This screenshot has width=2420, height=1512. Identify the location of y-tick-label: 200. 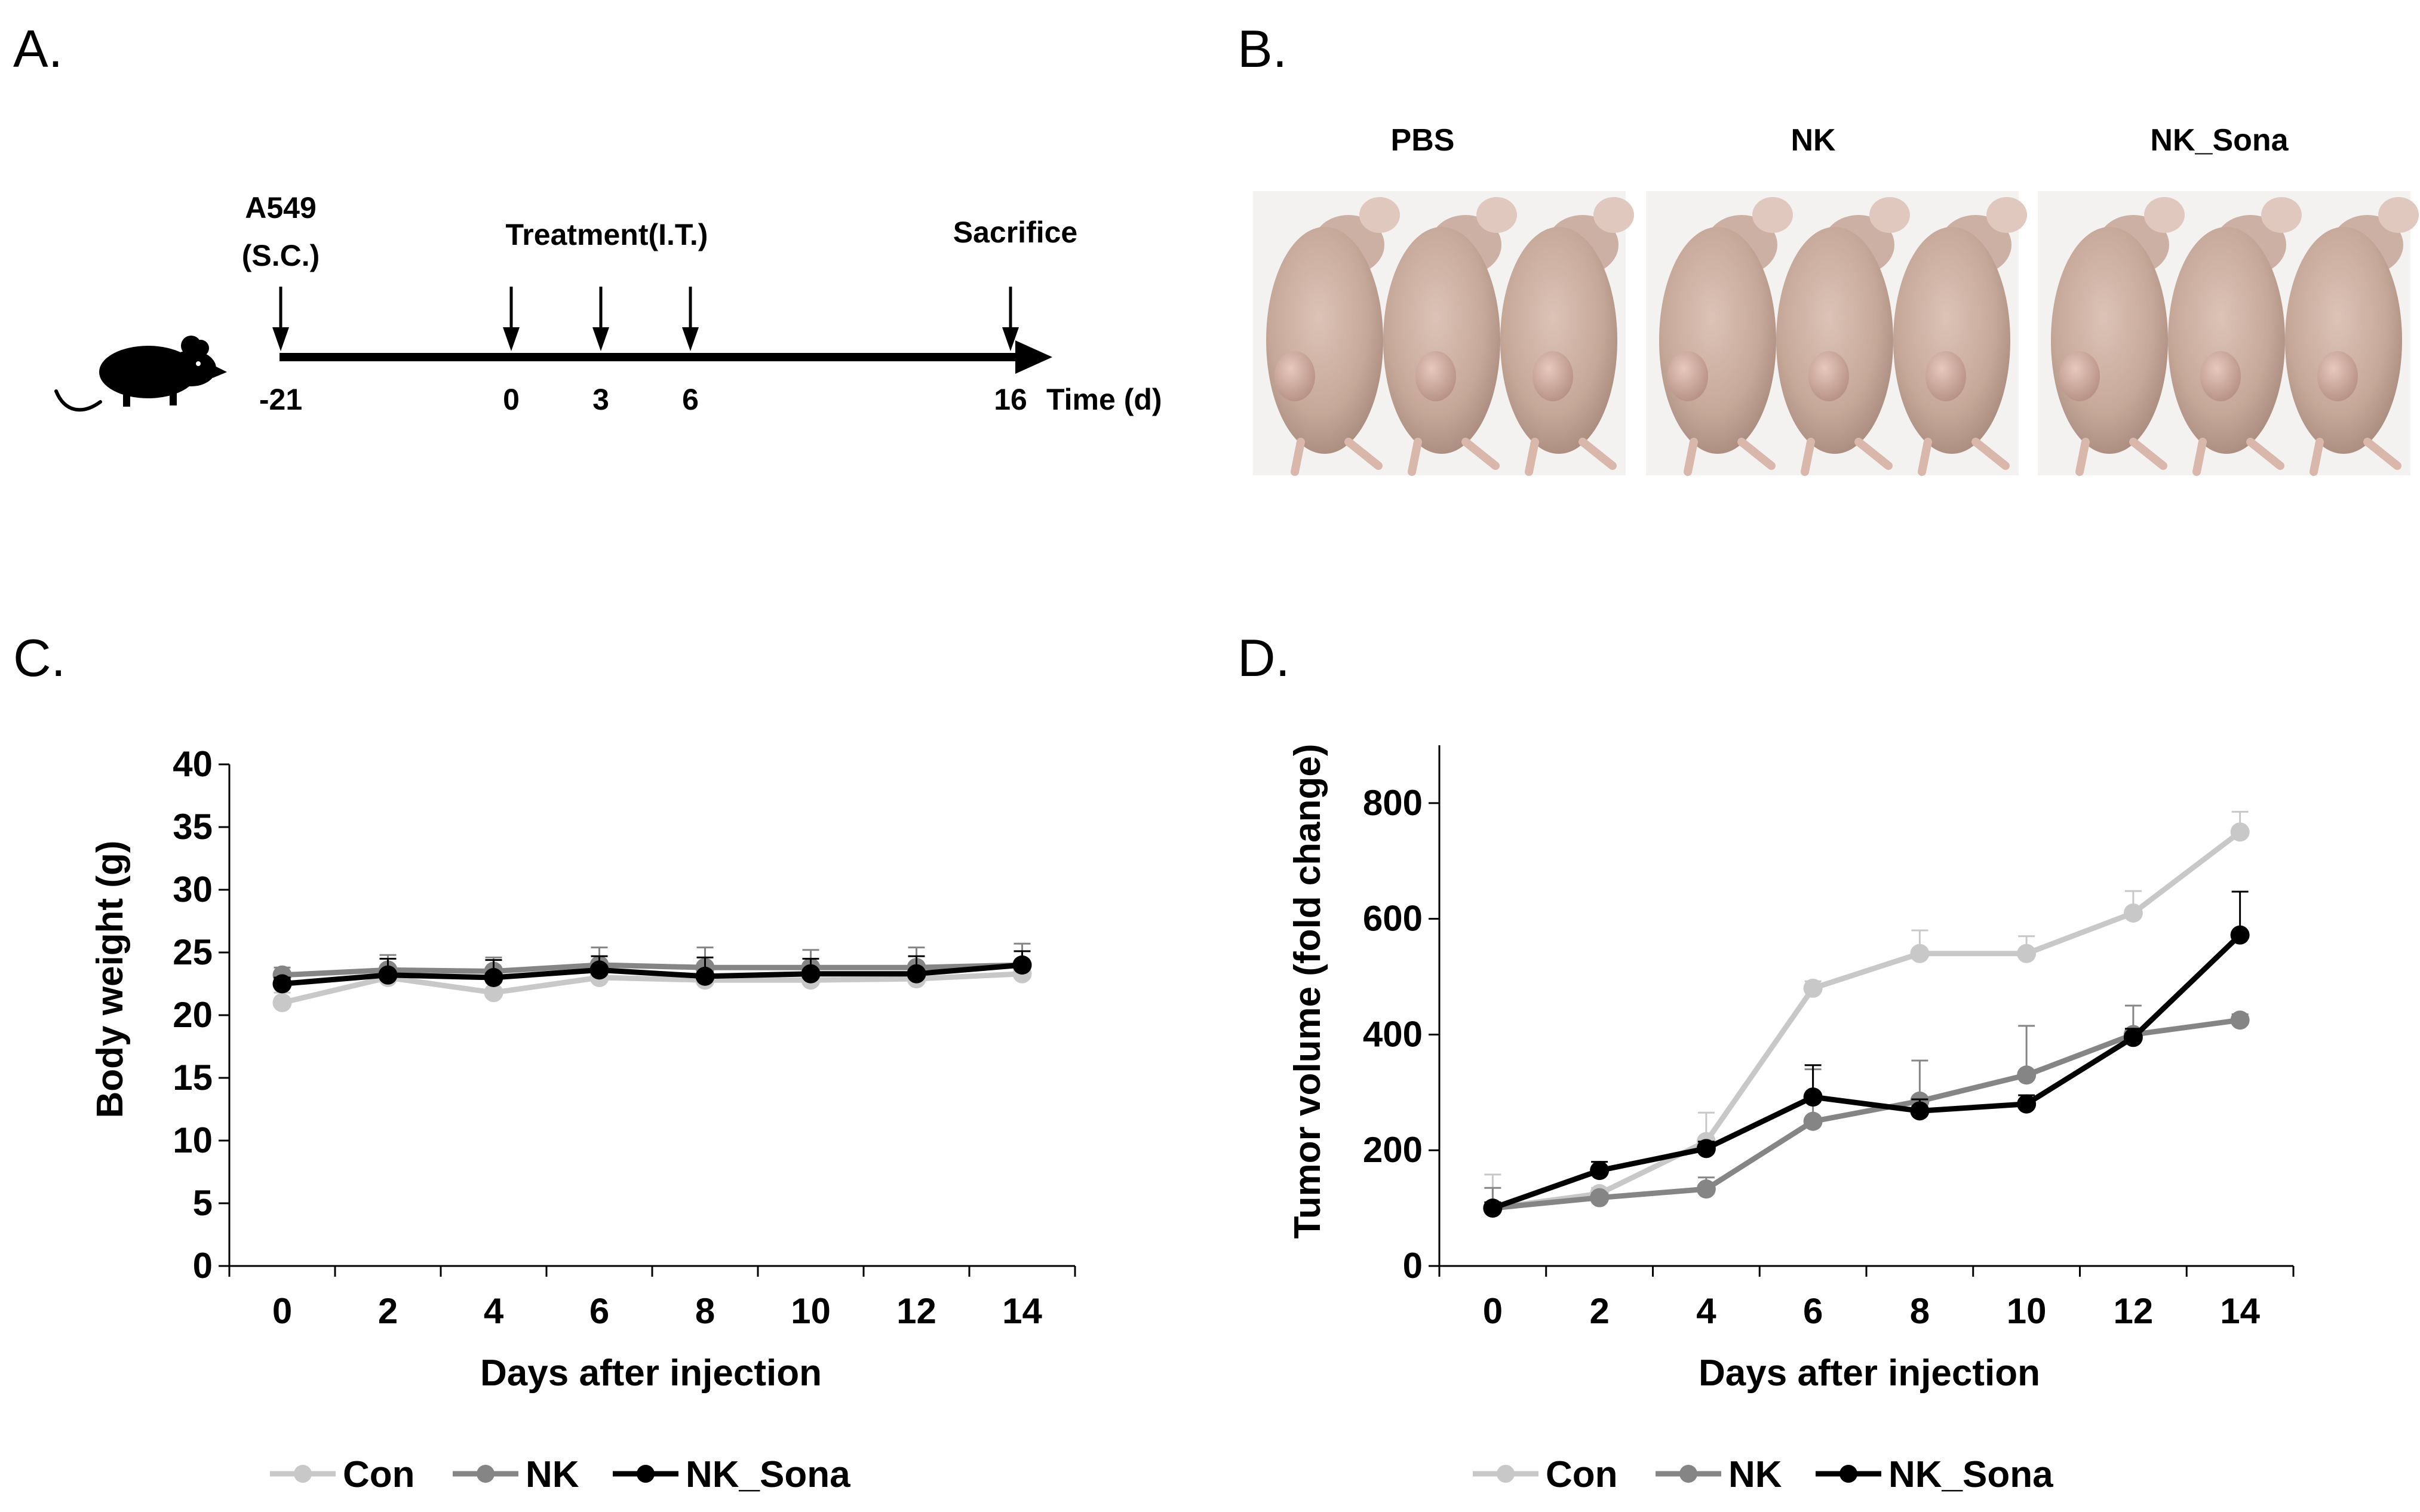
(1393, 1150).